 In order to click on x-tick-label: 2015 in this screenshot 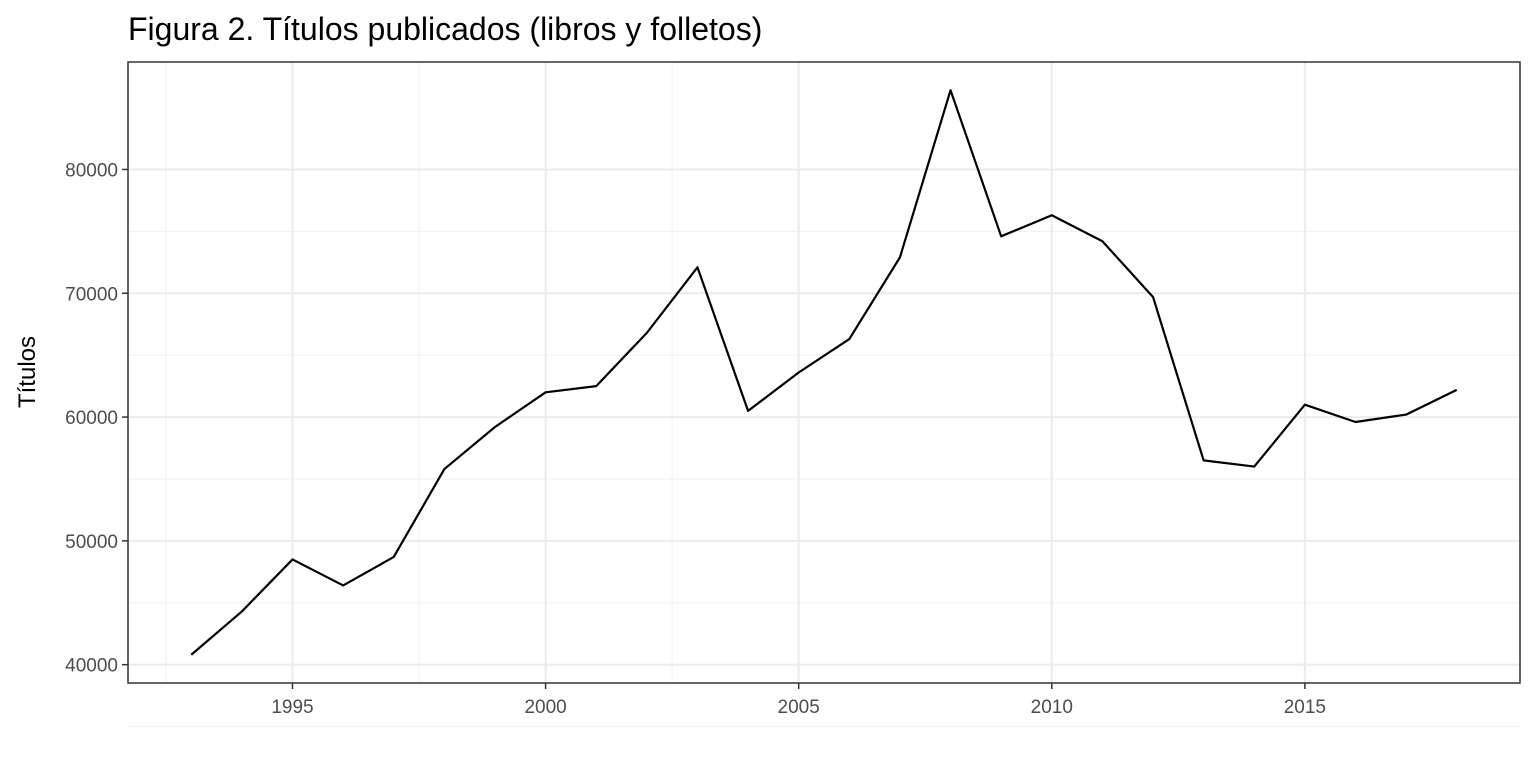, I will do `click(1305, 707)`.